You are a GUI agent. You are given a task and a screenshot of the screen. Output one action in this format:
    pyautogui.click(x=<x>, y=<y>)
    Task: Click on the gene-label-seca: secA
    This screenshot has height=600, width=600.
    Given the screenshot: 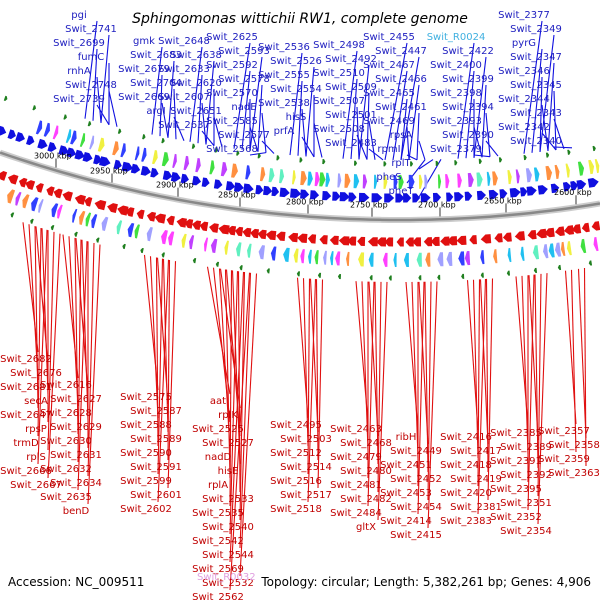 What is the action you would take?
    pyautogui.click(x=36, y=401)
    